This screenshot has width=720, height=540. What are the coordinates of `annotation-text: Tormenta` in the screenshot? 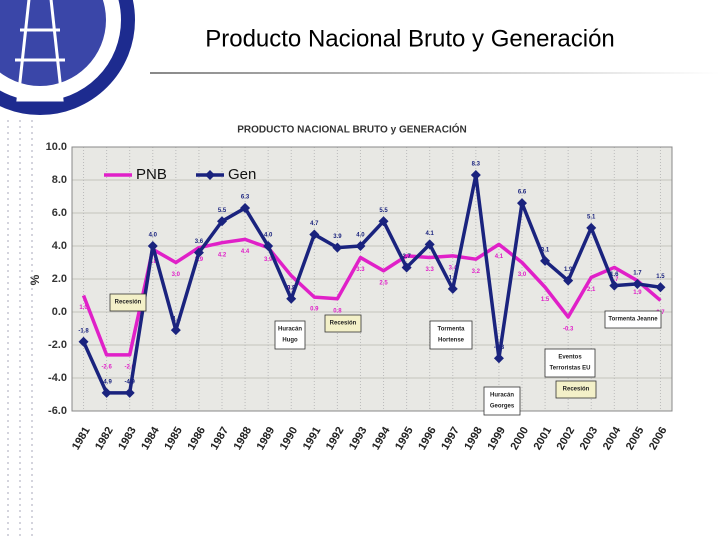 It's located at (452, 330).